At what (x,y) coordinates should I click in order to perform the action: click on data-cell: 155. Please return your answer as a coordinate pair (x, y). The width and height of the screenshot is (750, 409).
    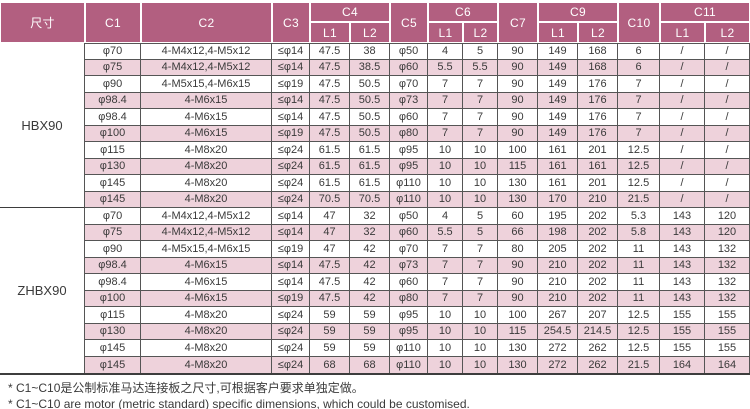
    Looking at the image, I should click on (682, 315).